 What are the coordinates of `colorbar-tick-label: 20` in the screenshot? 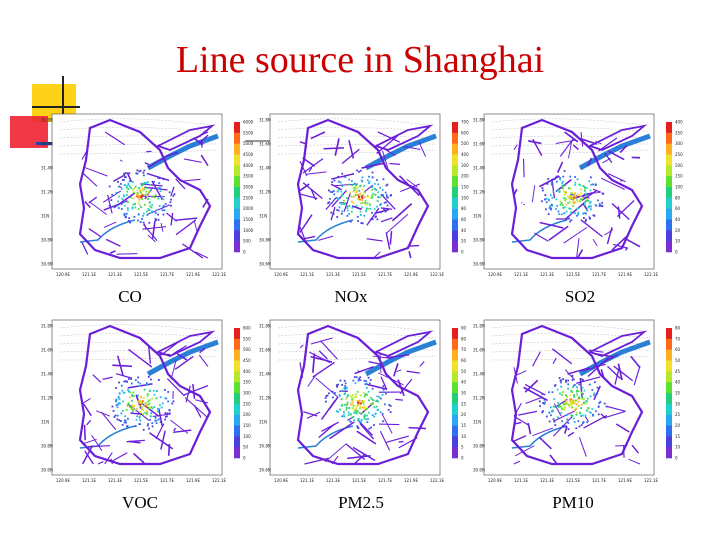 It's located at (678, 230).